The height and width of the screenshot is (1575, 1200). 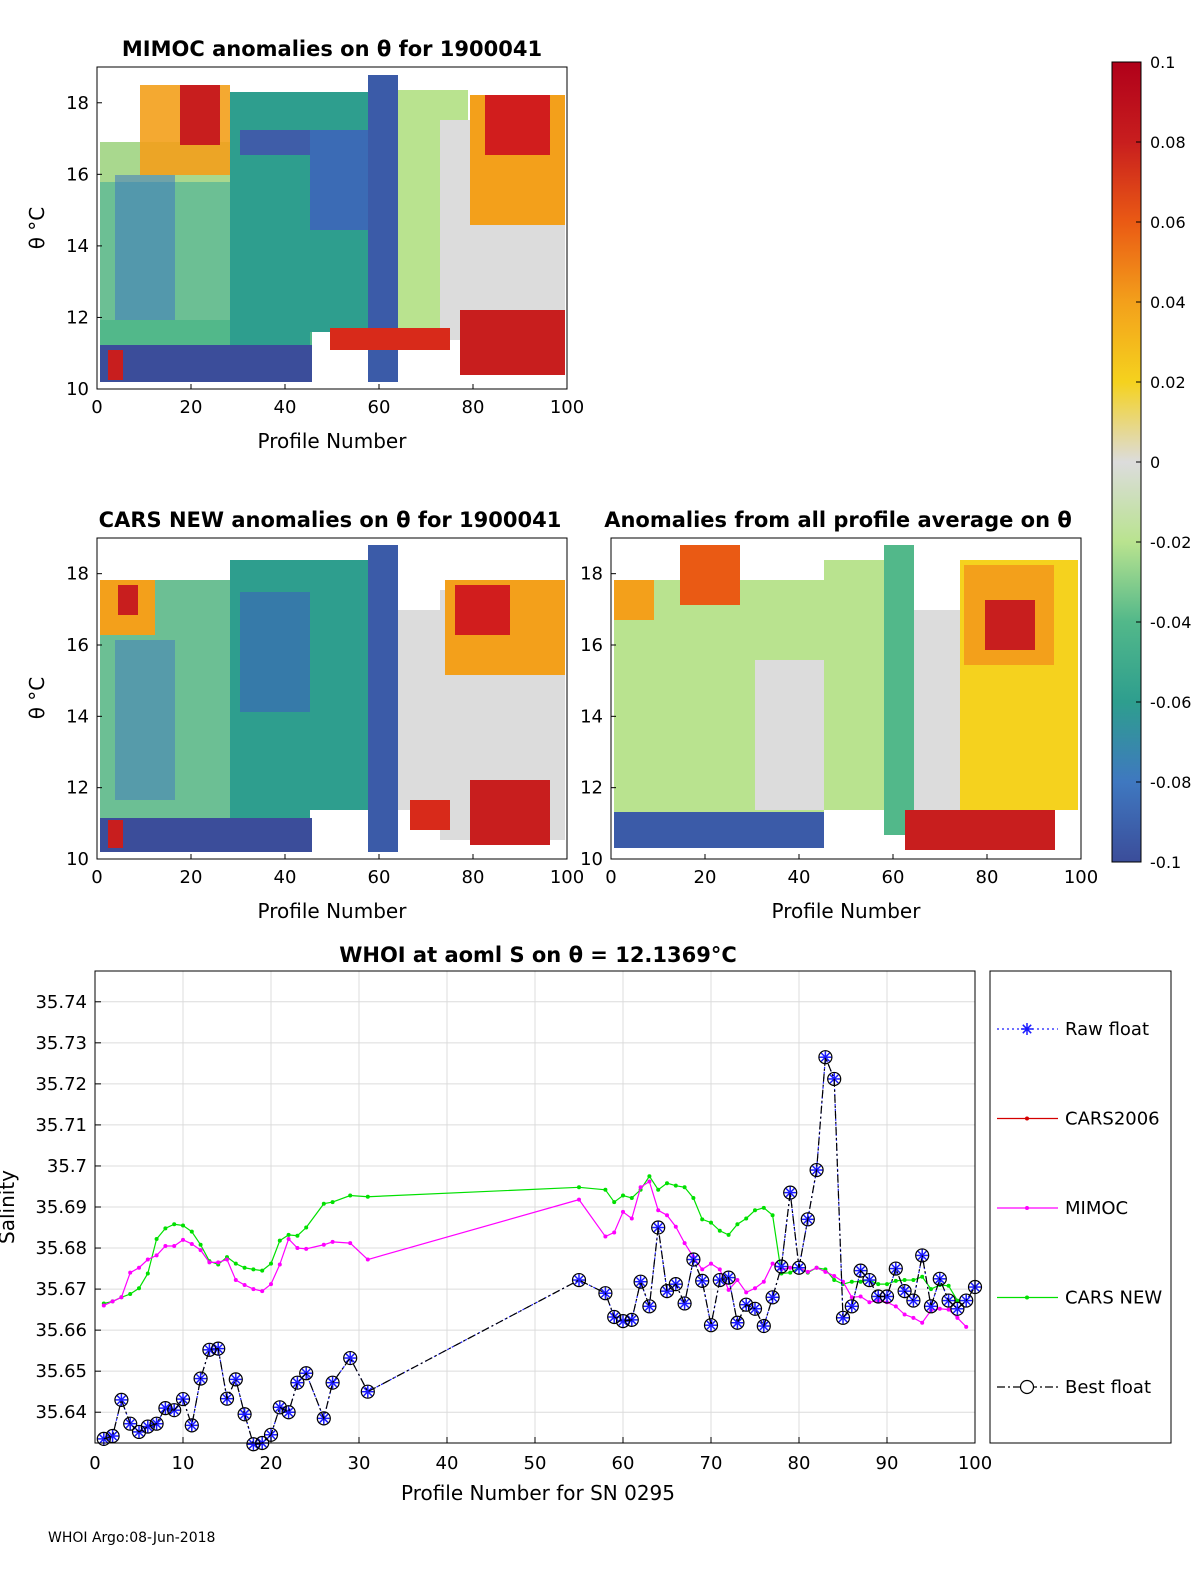 I want to click on y-tick-label: 35.74, so click(x=61, y=1002).